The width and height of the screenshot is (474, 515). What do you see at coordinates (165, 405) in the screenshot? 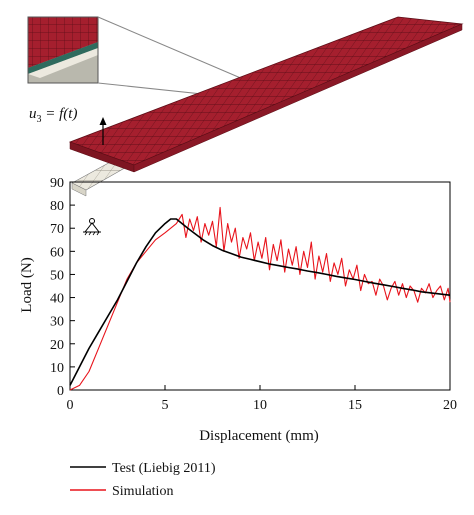
I see `x-tick-label: 5` at bounding box center [165, 405].